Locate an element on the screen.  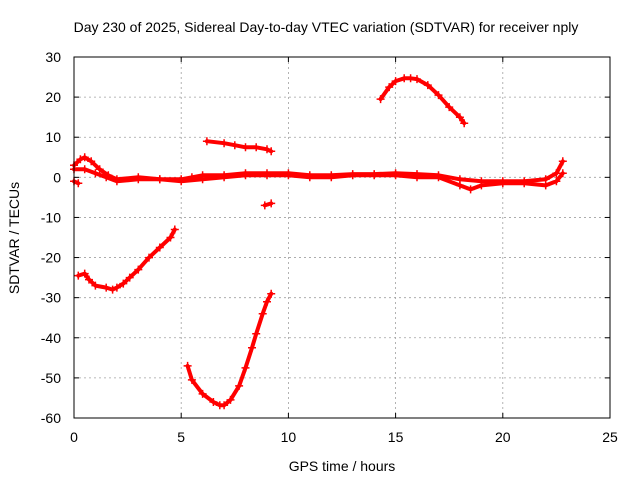
y-tick-label: -50 is located at coordinates (51, 378).